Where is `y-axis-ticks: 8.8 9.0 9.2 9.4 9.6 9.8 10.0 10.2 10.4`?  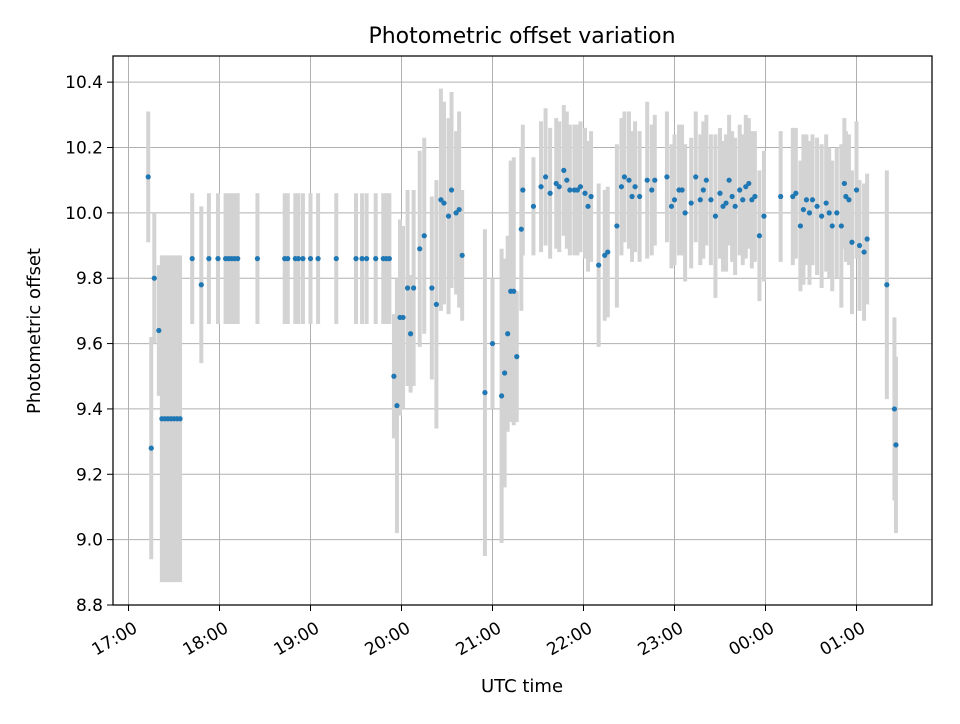 y-axis-ticks: 8.8 9.0 9.2 9.4 9.6 9.8 10.0 10.2 10.4 is located at coordinates (89, 344).